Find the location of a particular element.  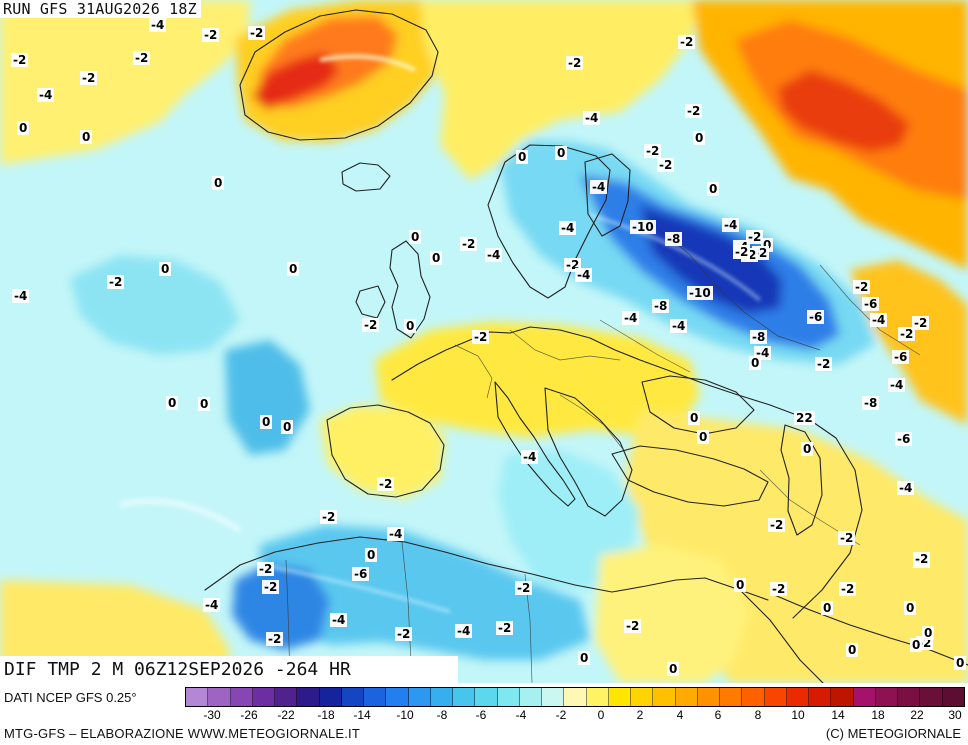

greenland-red-core is located at coordinates (296, 81).